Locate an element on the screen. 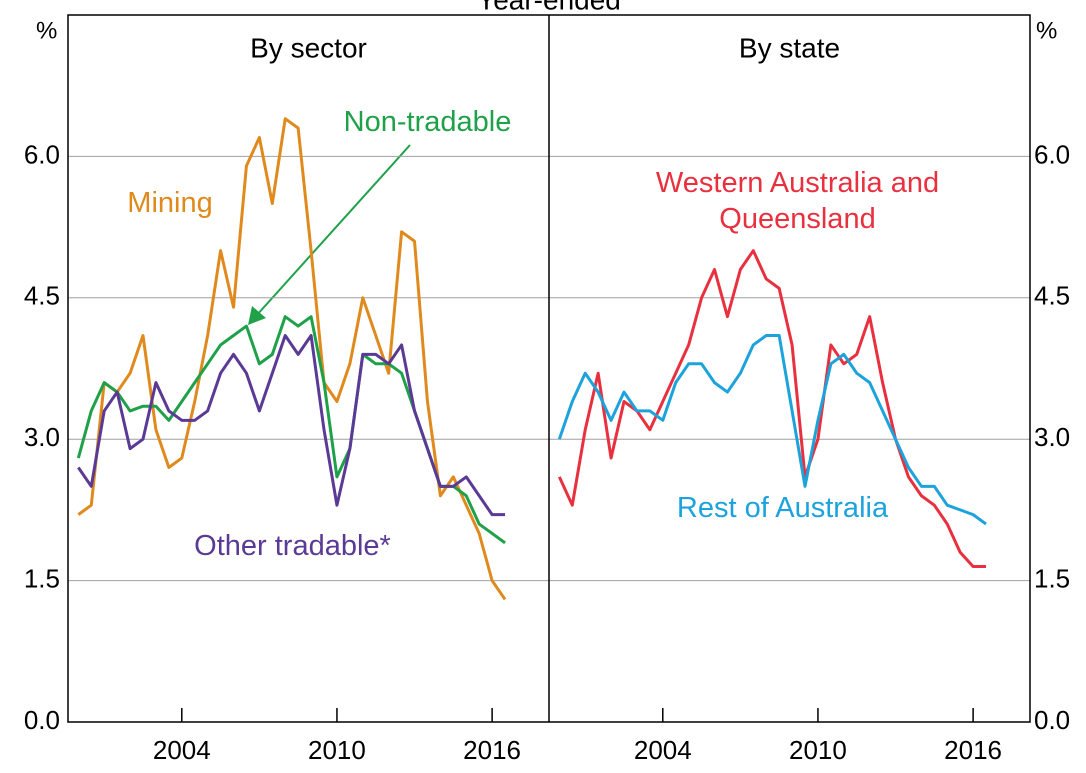 The image size is (1086, 773). series-label: Western Australia and Queensland is located at coordinates (797, 201).